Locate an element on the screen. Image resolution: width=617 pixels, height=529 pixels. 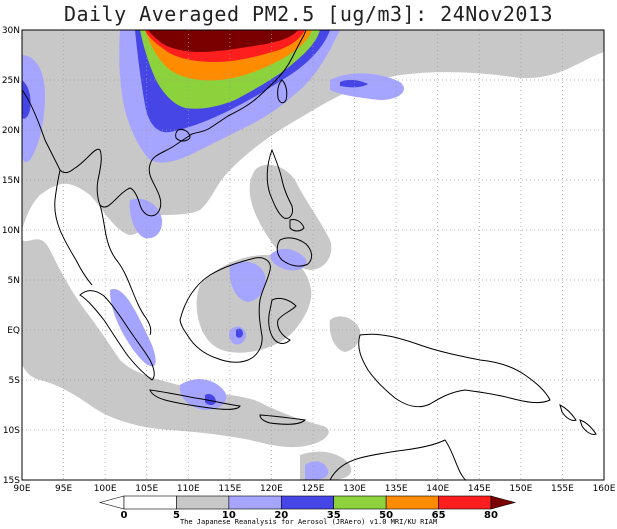
coastline-philippines-mindanao is located at coordinates (294, 252).